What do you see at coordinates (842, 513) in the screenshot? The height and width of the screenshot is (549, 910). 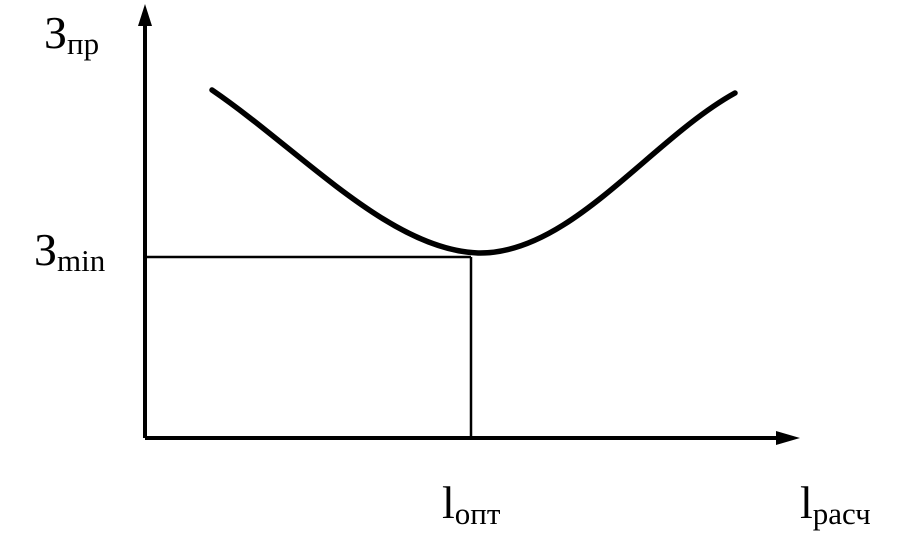 I see `subscript: расч` at bounding box center [842, 513].